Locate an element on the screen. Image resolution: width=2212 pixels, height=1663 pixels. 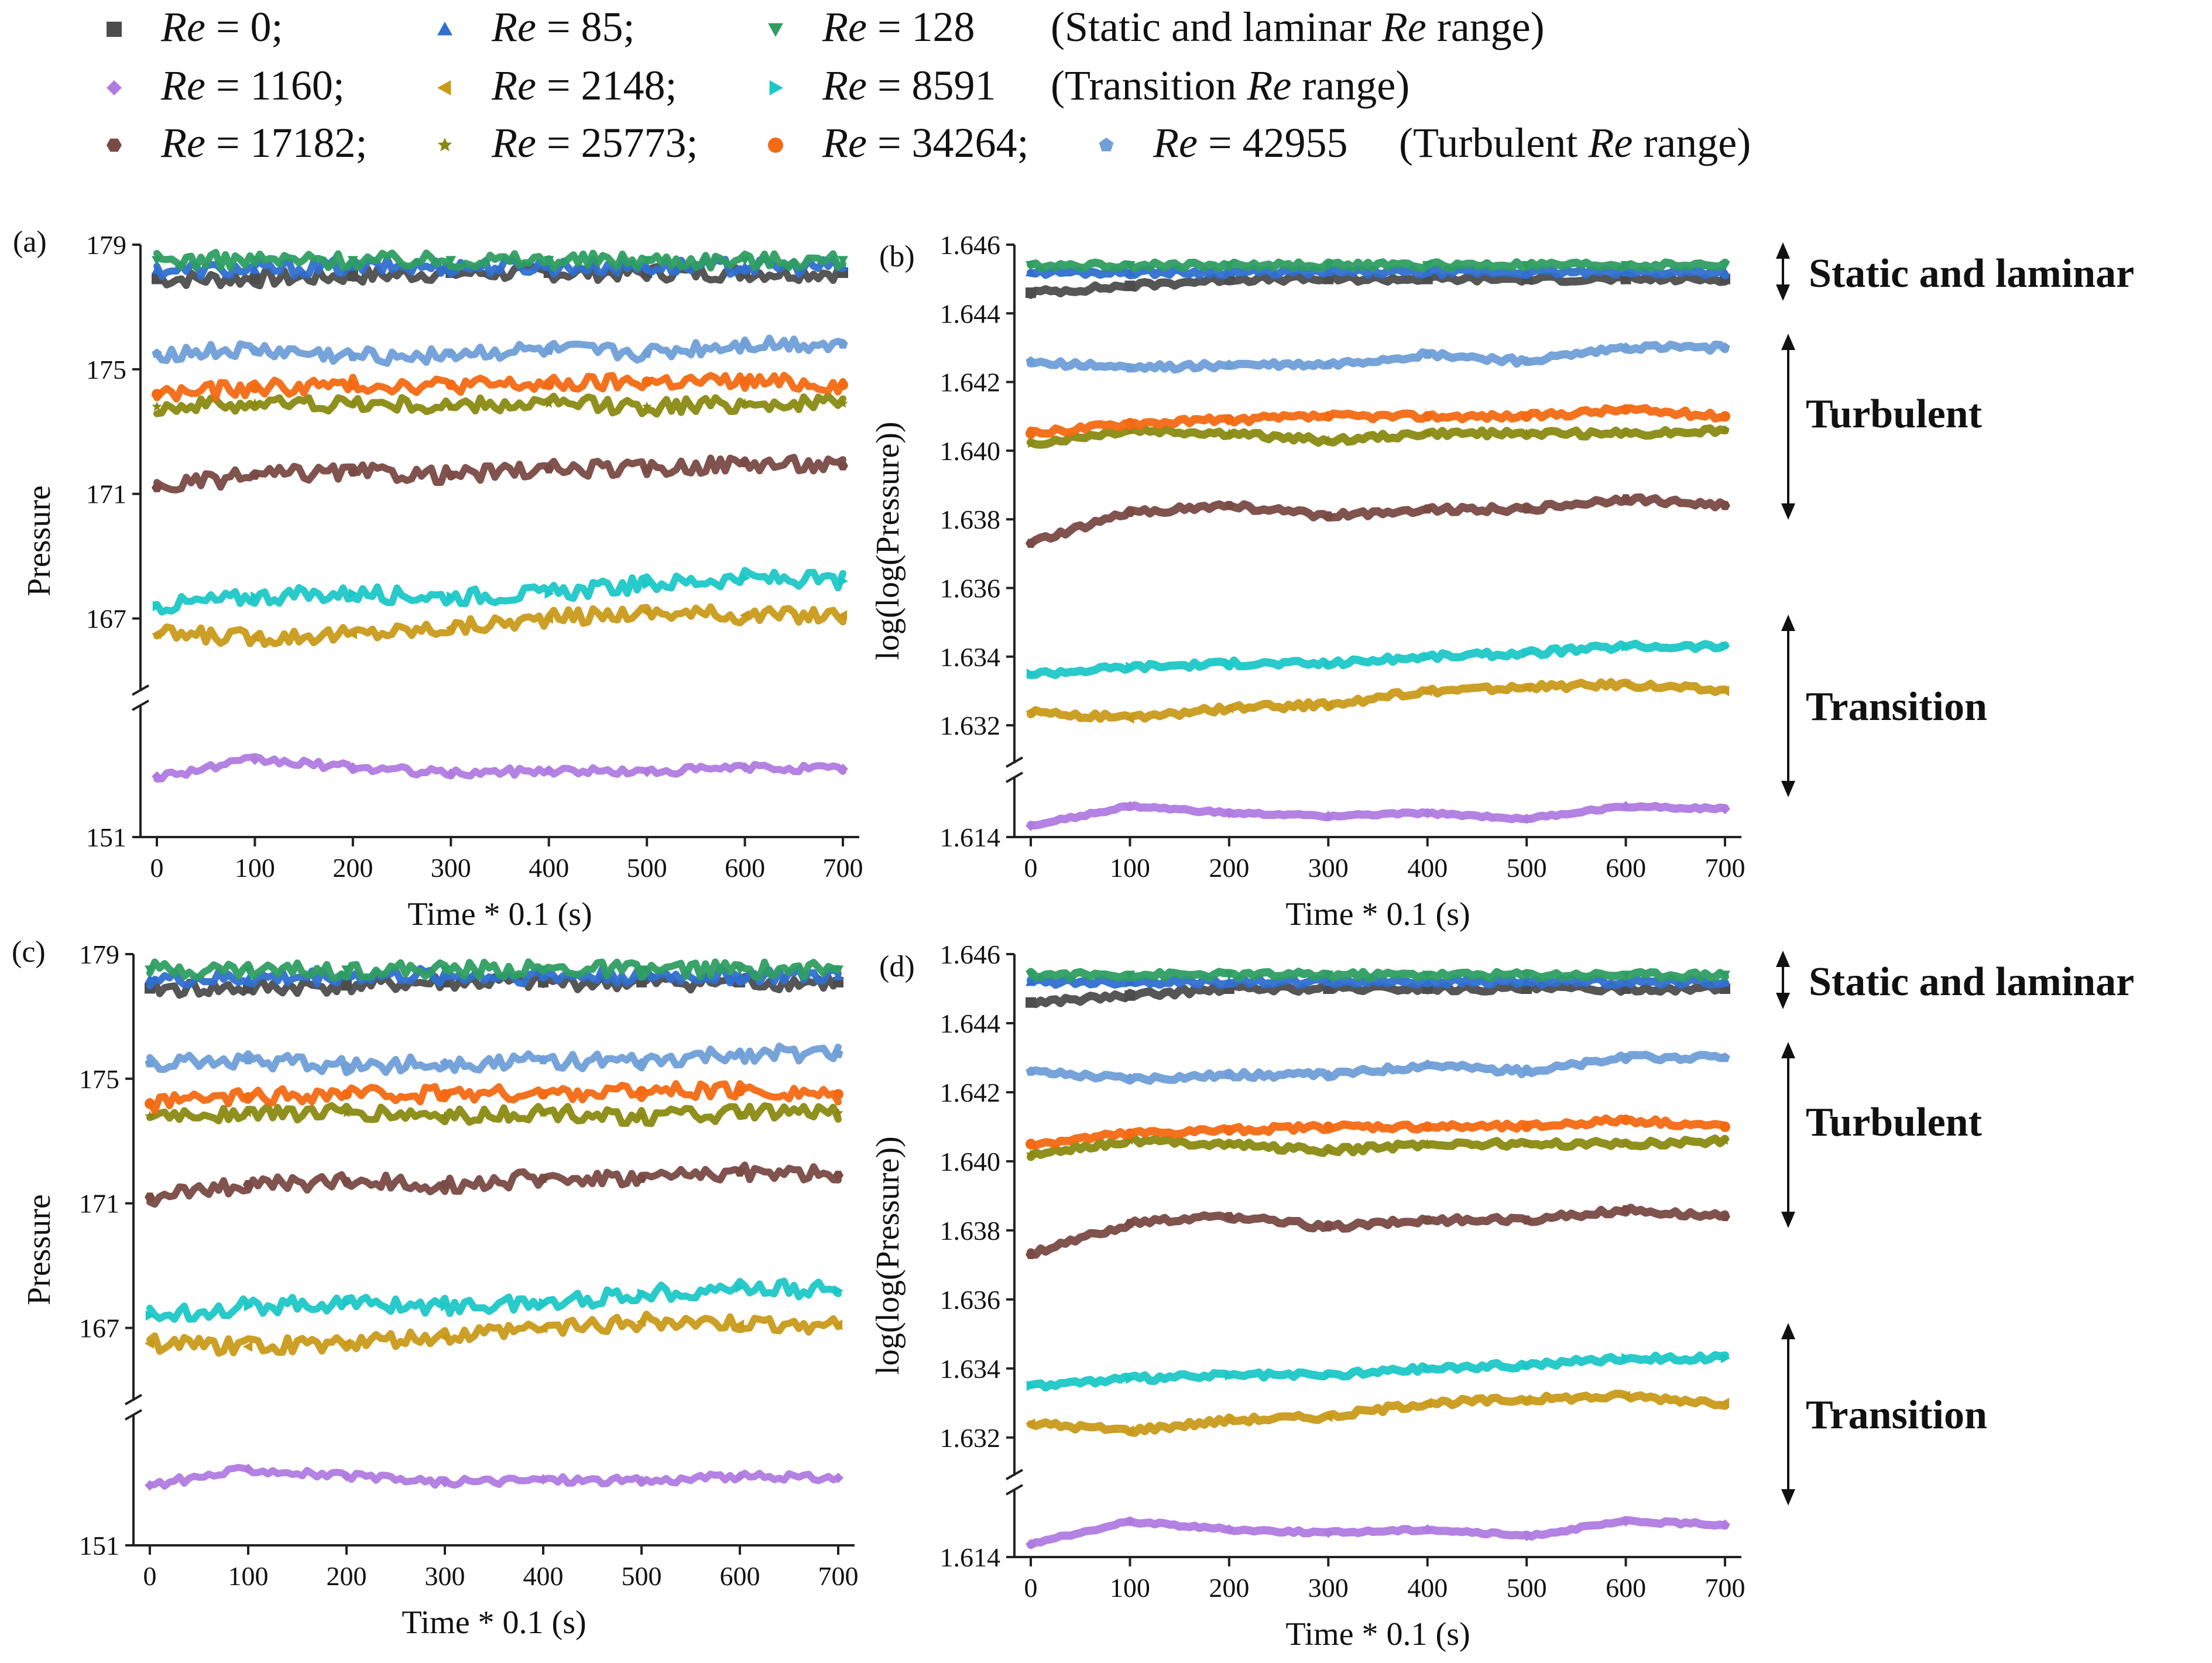
y-tick-label: 151 is located at coordinates (106, 837).